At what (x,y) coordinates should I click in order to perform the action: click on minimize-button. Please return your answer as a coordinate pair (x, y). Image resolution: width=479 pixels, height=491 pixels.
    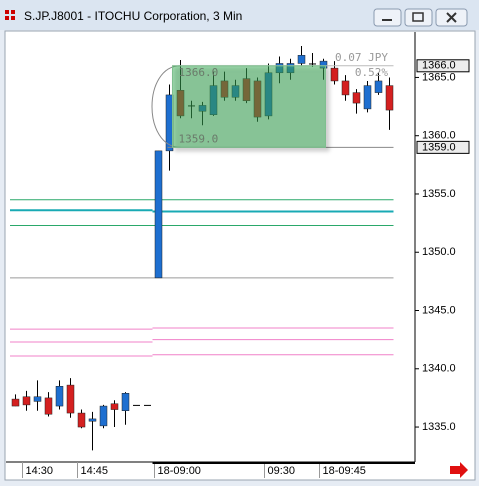
    Looking at the image, I should click on (387, 17).